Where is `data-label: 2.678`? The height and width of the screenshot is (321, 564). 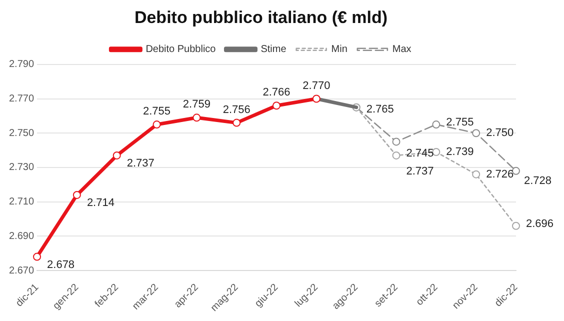
data-label: 2.678 is located at coordinates (61, 264).